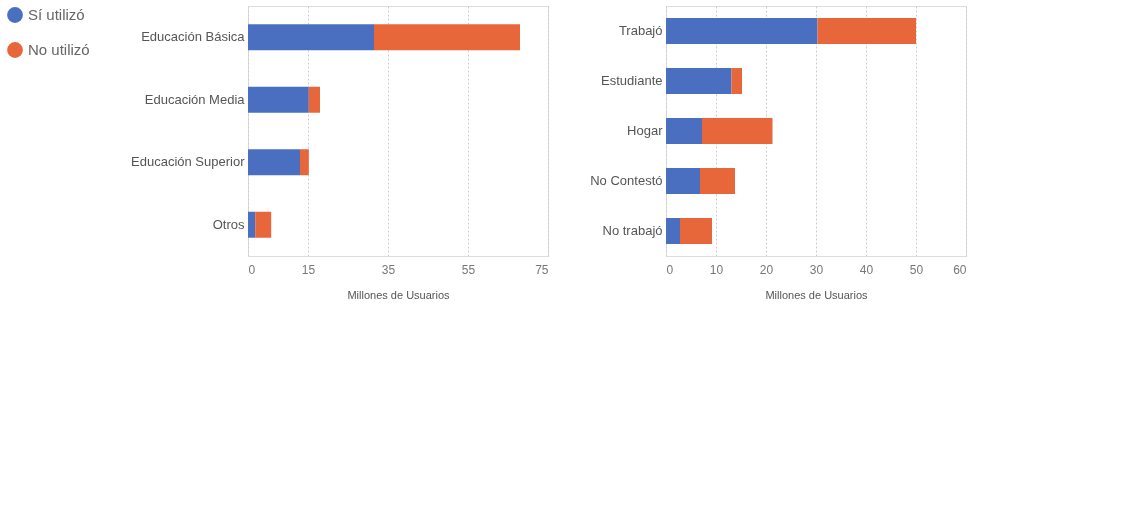 The height and width of the screenshot is (531, 1138). I want to click on y-tick-label: Otros, so click(228, 224).